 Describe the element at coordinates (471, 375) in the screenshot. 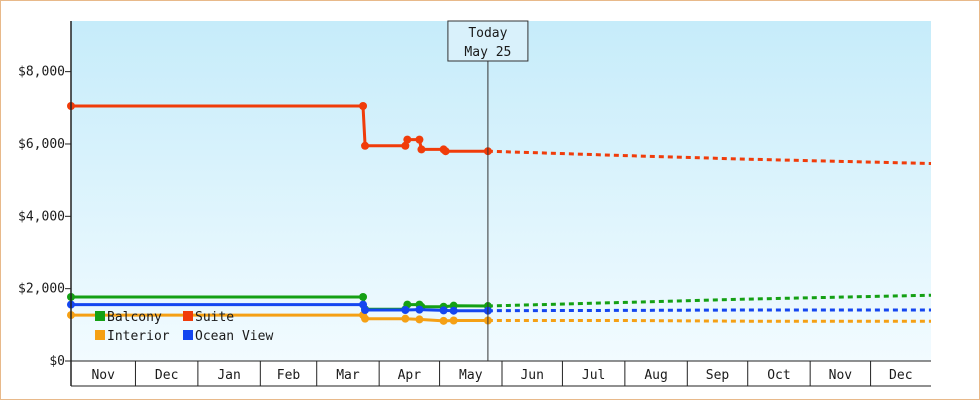

I see `month-label: May` at that location.